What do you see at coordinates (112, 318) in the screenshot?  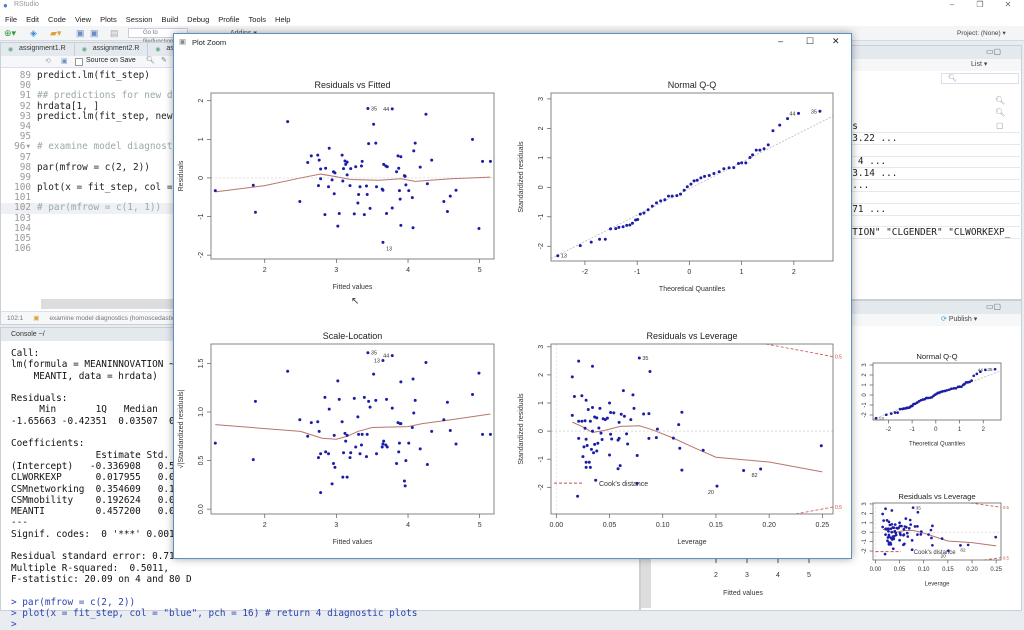 I see `section-name: examine model diagnostics (homoscedastic` at bounding box center [112, 318].